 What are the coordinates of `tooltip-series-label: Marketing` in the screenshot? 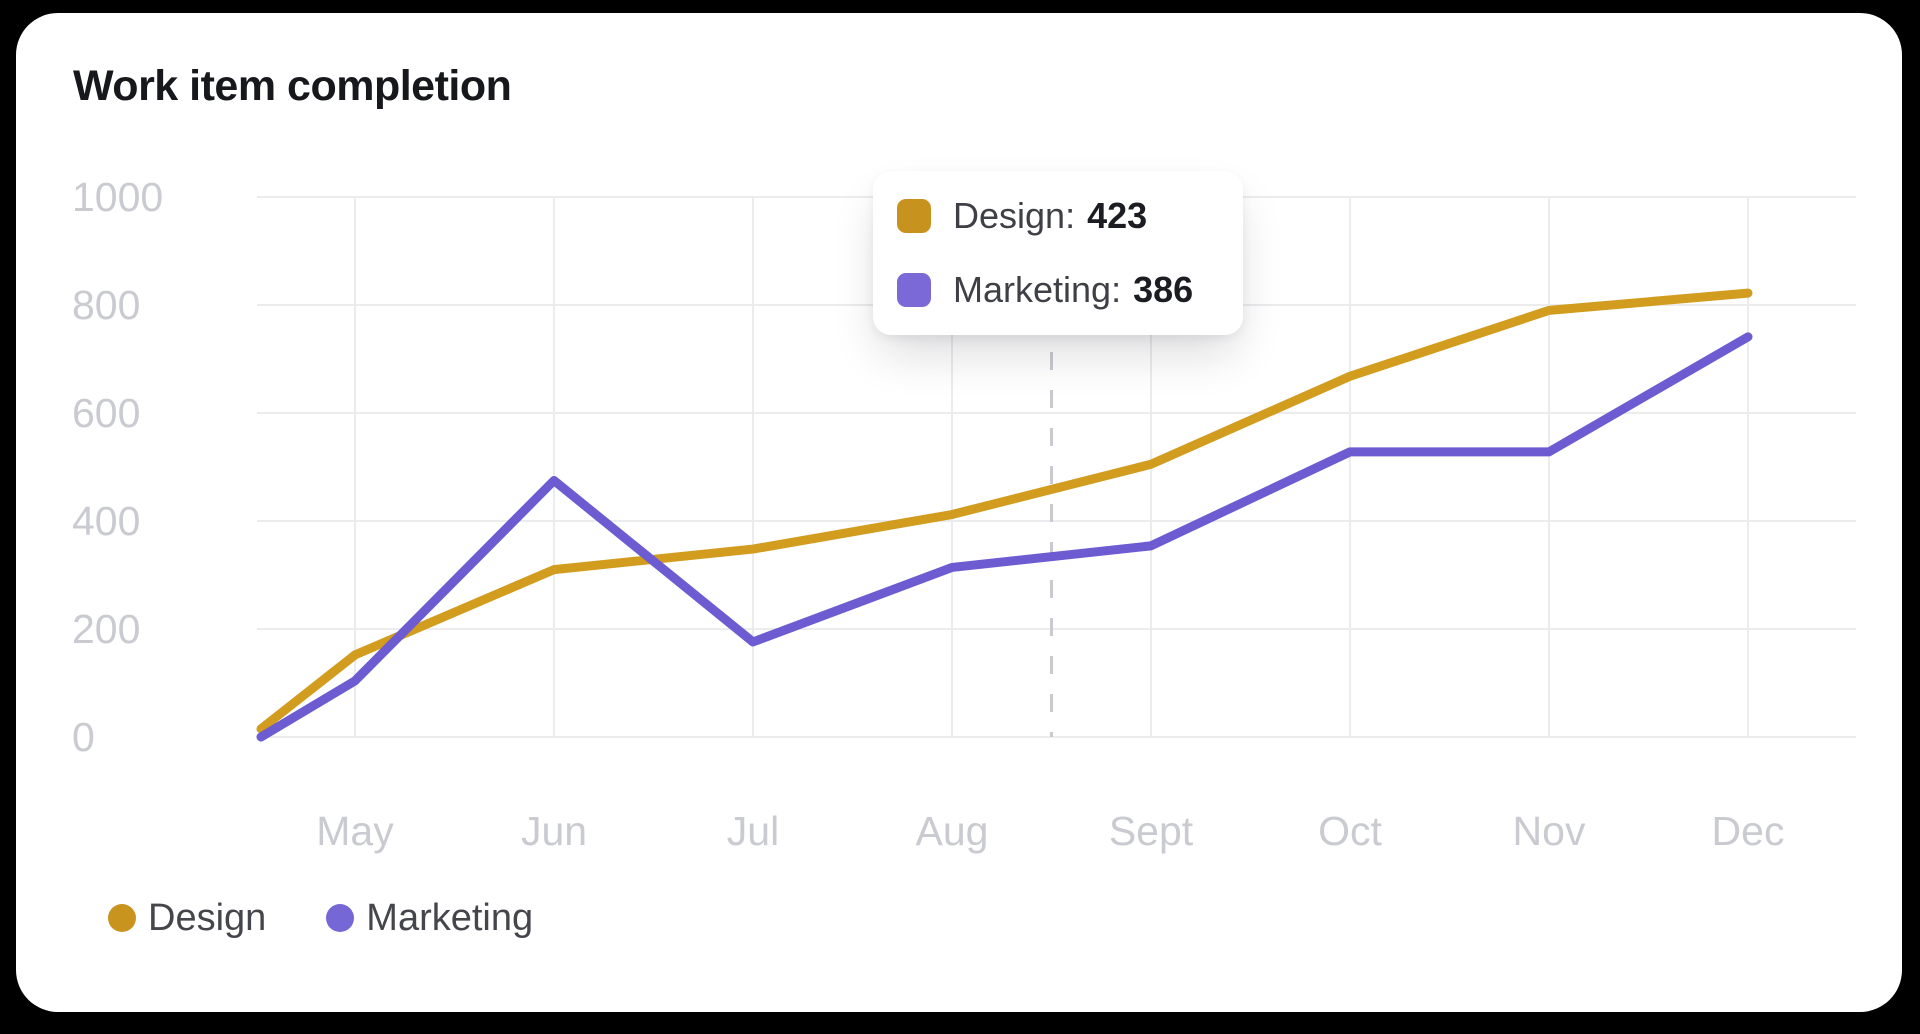 It's located at (1032, 289).